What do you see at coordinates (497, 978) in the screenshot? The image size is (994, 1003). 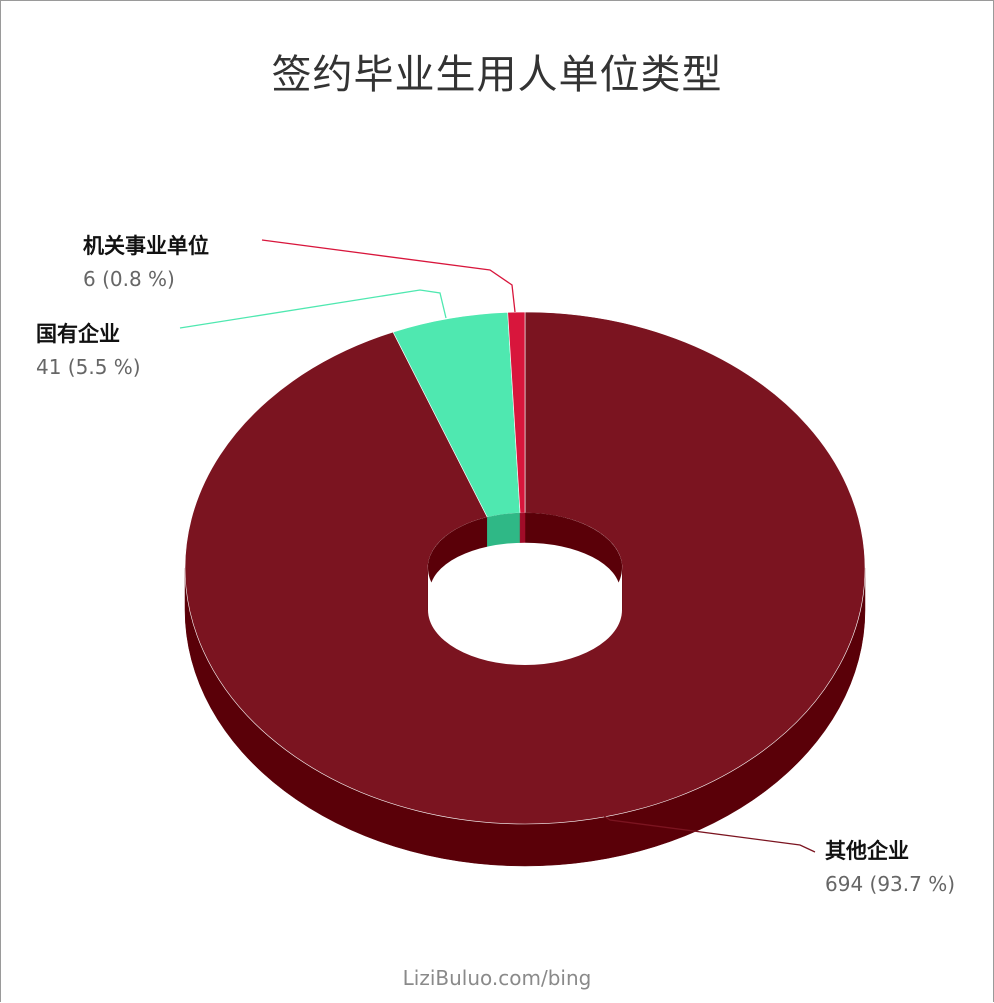 I see `watermark: LiziBuluo.com/bing` at bounding box center [497, 978].